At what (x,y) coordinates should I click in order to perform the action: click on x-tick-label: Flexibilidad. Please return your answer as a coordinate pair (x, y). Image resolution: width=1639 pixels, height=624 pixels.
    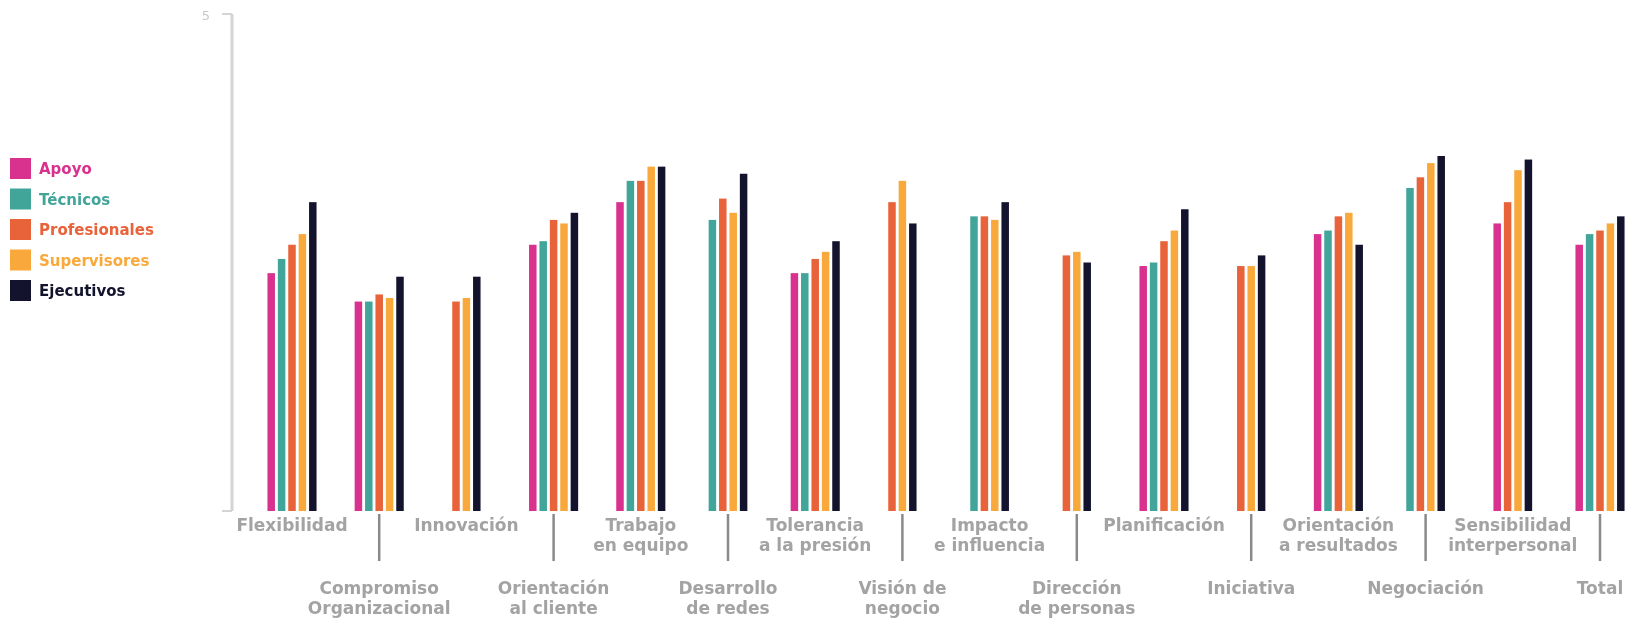
    Looking at the image, I should click on (292, 525).